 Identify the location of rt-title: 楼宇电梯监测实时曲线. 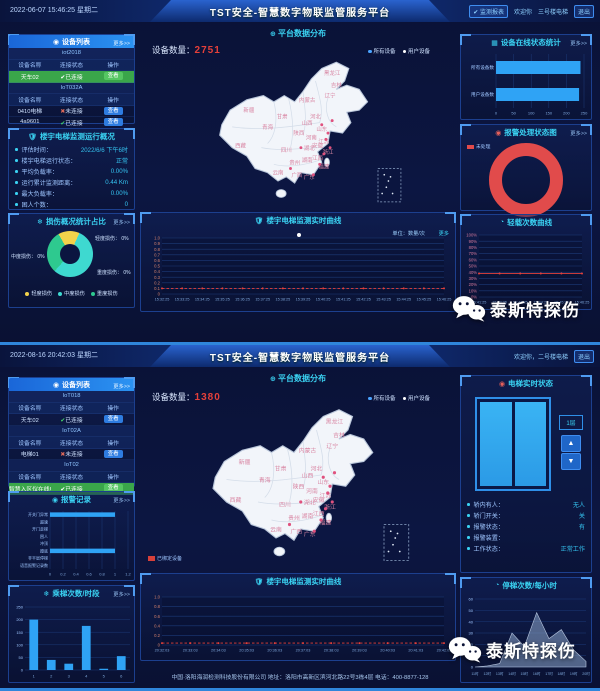
(304, 220).